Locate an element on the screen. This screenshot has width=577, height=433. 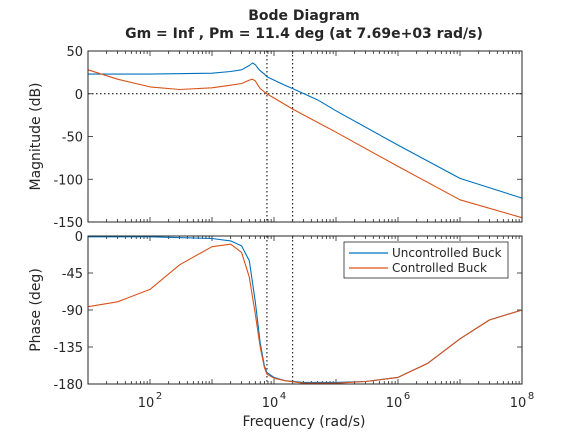
x-tick-label: 10 4 is located at coordinates (274, 401).